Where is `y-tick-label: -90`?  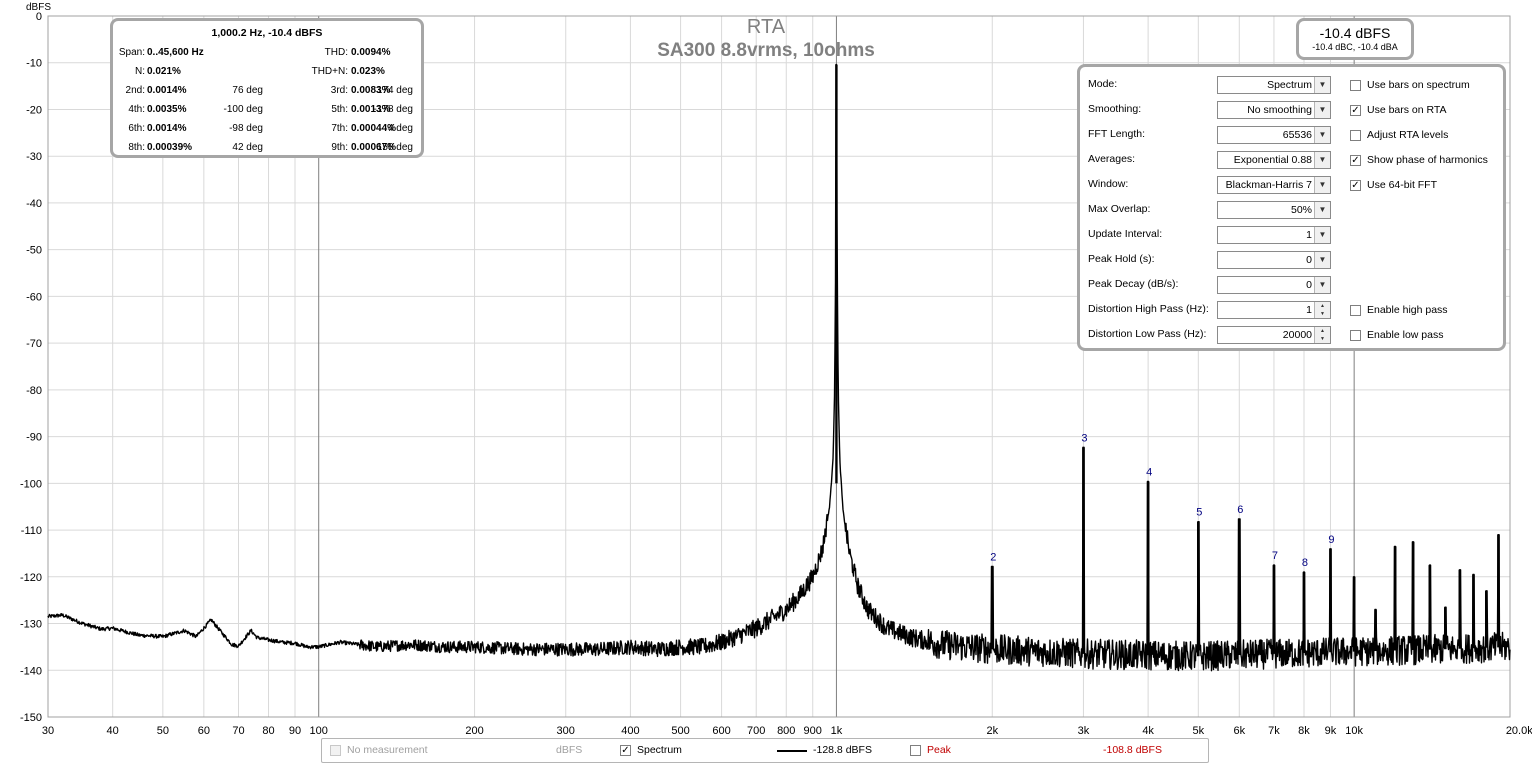
y-tick-label: -90 is located at coordinates (34, 438).